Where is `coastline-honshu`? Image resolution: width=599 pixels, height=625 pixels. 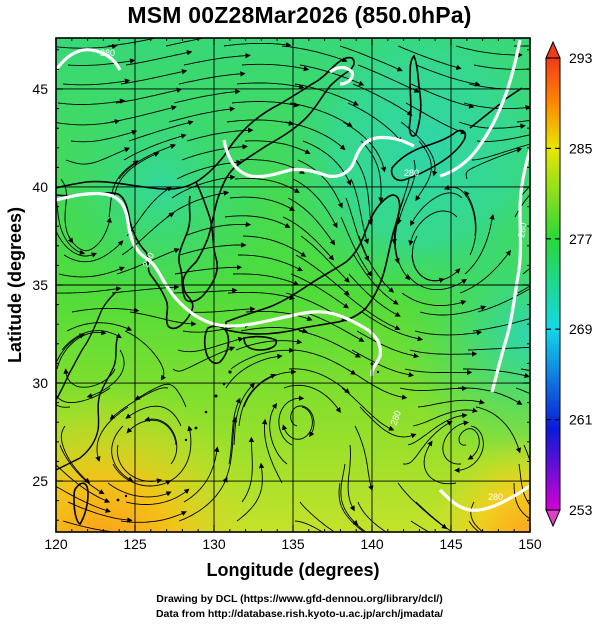
coastline-honshu is located at coordinates (313, 264).